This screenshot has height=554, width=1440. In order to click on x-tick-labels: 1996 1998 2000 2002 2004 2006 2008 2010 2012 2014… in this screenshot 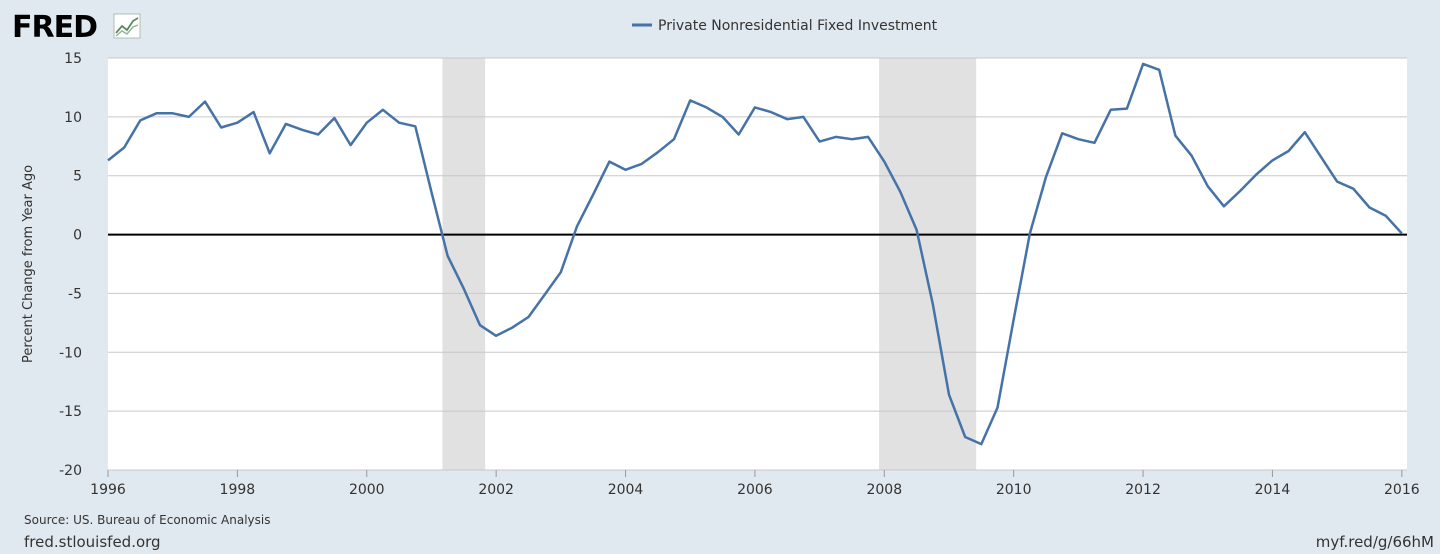, I will do `click(755, 484)`.